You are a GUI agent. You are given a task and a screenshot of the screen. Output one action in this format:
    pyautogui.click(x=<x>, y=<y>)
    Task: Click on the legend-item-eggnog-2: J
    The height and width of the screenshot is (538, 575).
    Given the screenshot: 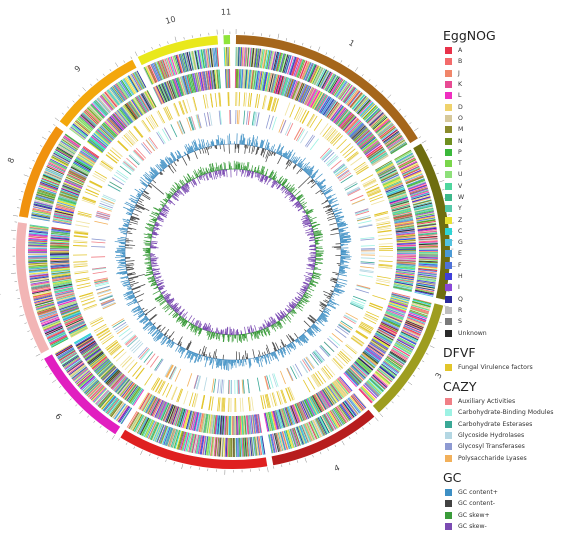 What is the action you would take?
    pyautogui.click(x=508, y=73)
    